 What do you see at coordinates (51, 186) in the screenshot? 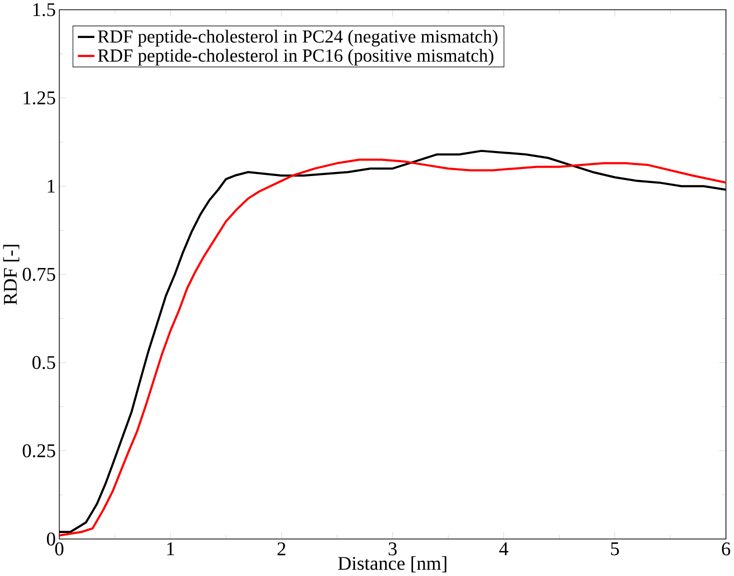
I see `y-tick-label: 1` at bounding box center [51, 186].